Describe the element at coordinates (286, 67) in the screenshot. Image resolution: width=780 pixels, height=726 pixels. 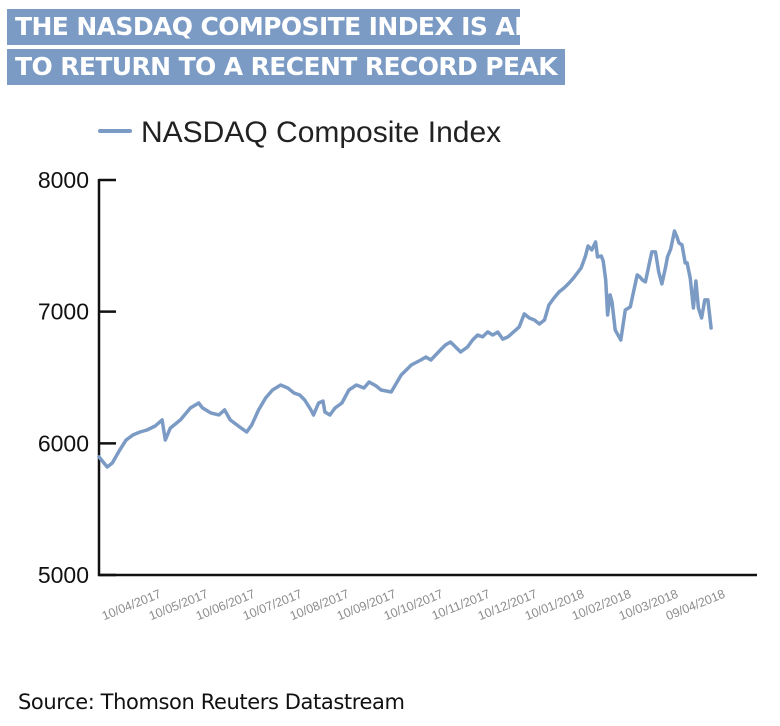
I see `title-line-2: TO RETURN TO A RECENT RECORD PEAK` at that location.